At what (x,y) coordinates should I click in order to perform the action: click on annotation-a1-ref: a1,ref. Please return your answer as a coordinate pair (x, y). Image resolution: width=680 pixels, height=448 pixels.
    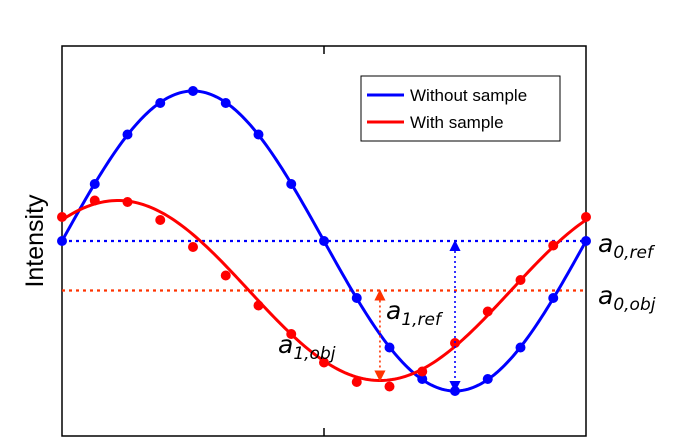
    Looking at the image, I should click on (415, 313).